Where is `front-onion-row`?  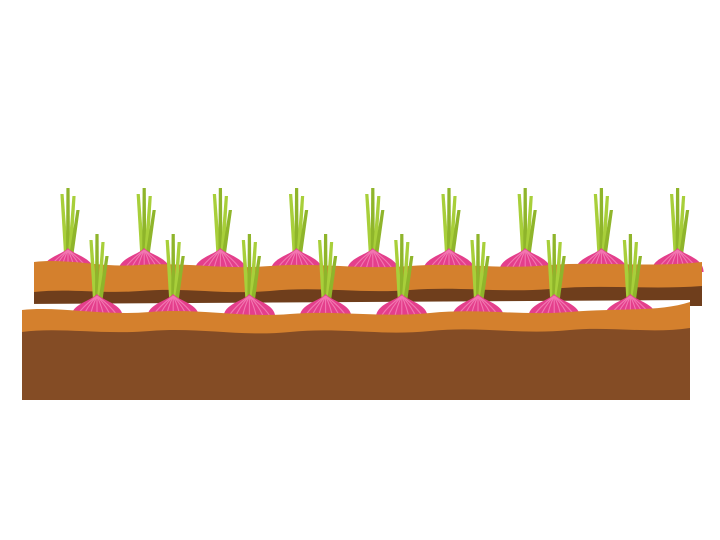
front-onion-row is located at coordinates (364, 276).